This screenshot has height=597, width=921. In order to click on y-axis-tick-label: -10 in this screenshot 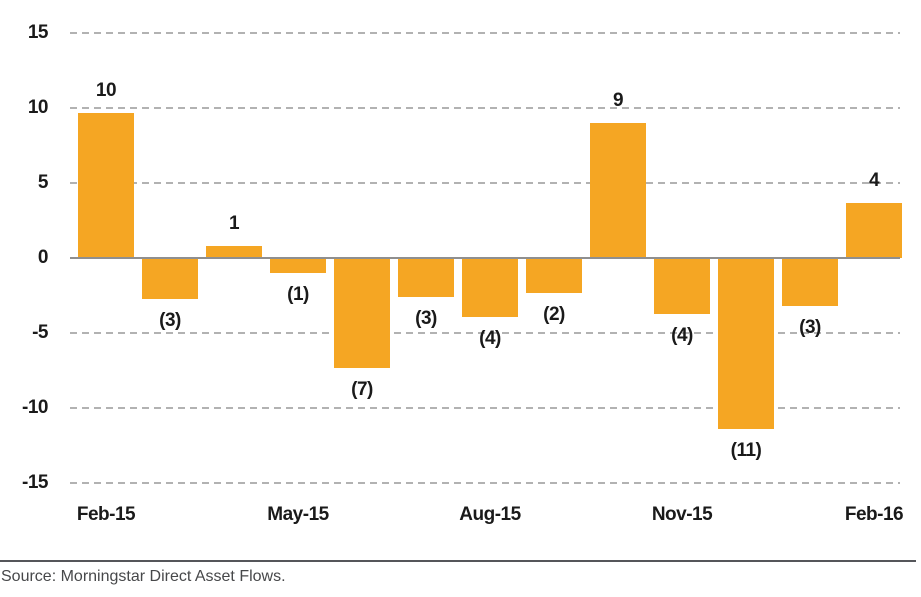, I will do `click(35, 407)`.